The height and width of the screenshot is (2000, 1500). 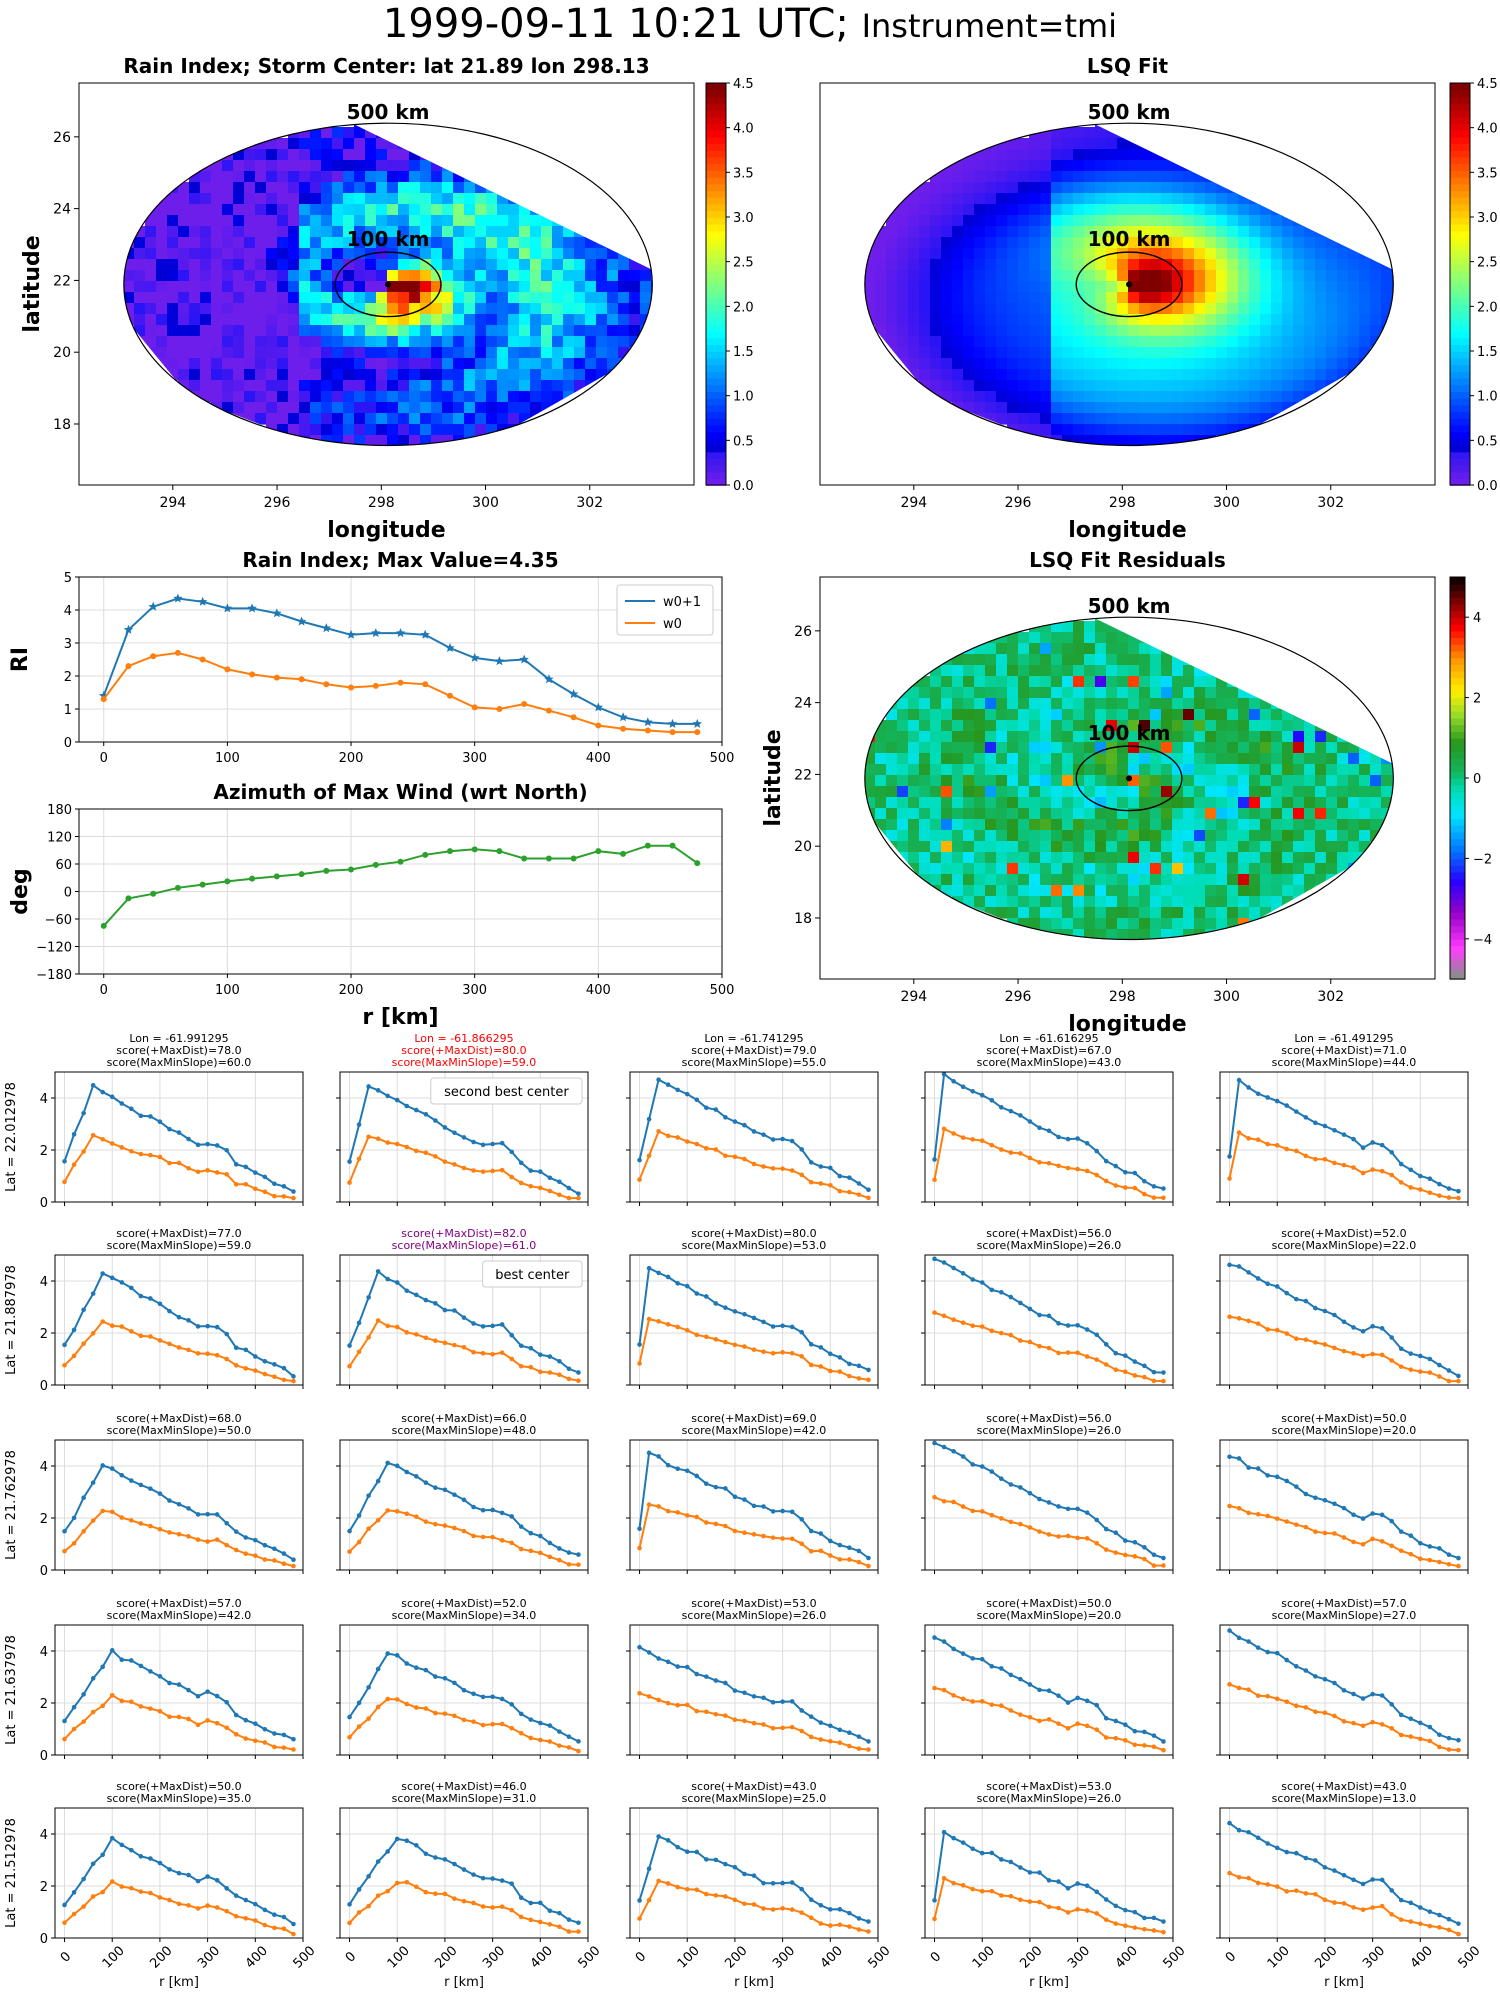 I want to click on ring-100km, so click(x=388, y=284).